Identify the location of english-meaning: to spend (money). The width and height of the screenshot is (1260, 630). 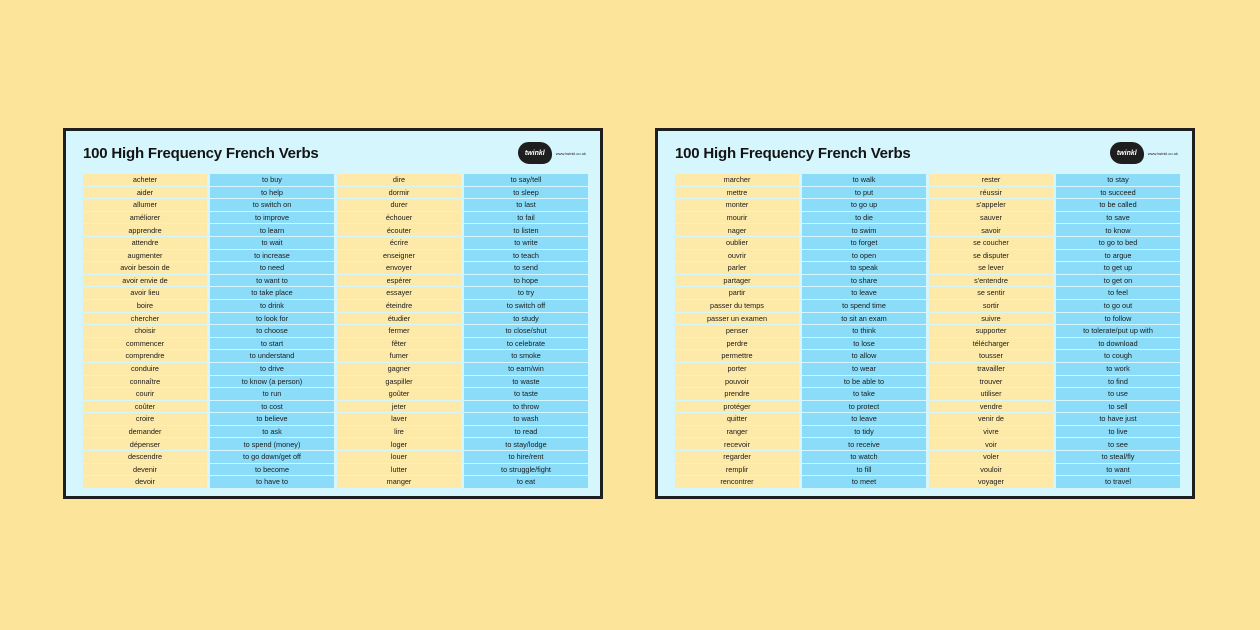
(272, 444).